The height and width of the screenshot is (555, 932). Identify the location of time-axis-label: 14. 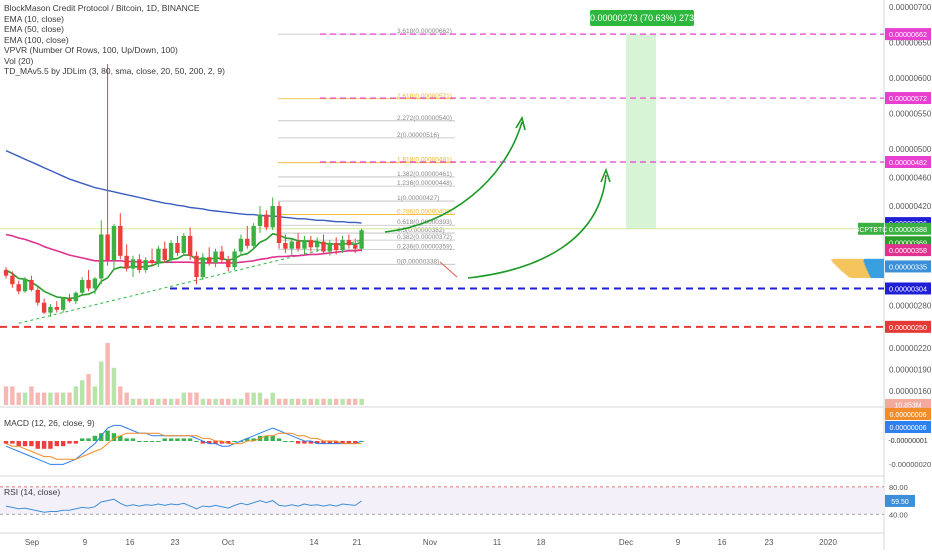
(314, 542).